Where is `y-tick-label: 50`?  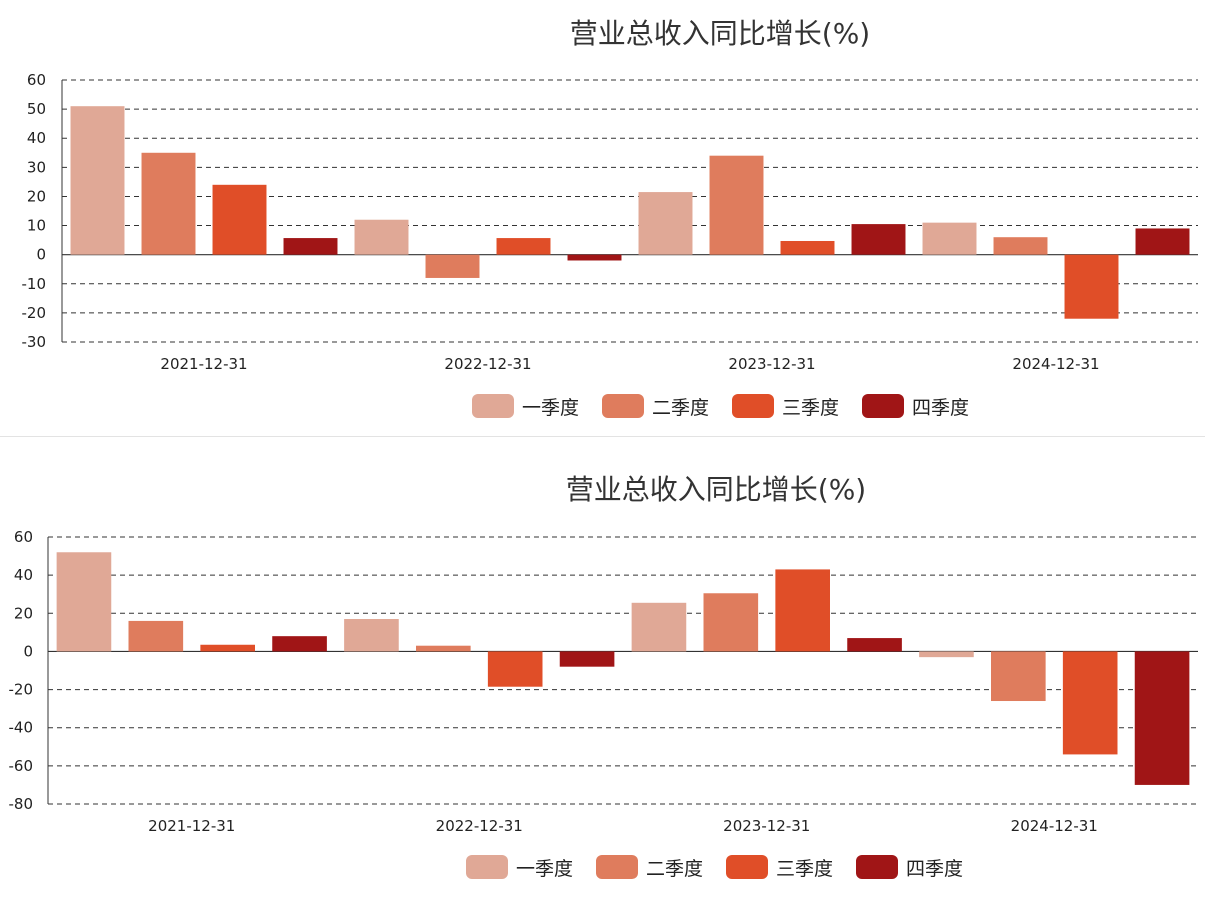 y-tick-label: 50 is located at coordinates (36, 109).